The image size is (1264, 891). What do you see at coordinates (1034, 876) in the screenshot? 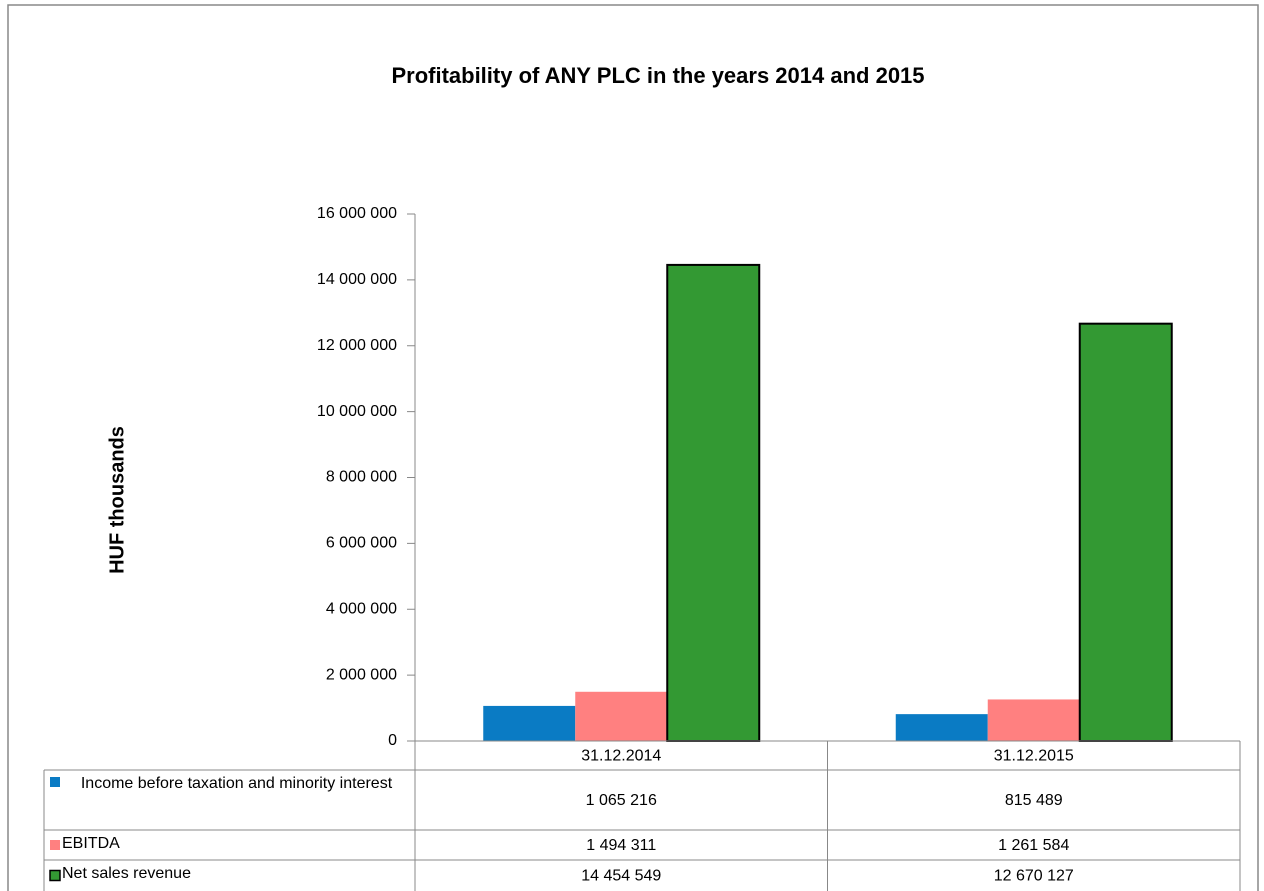
I see `table-value: 12 670 127` at bounding box center [1034, 876].